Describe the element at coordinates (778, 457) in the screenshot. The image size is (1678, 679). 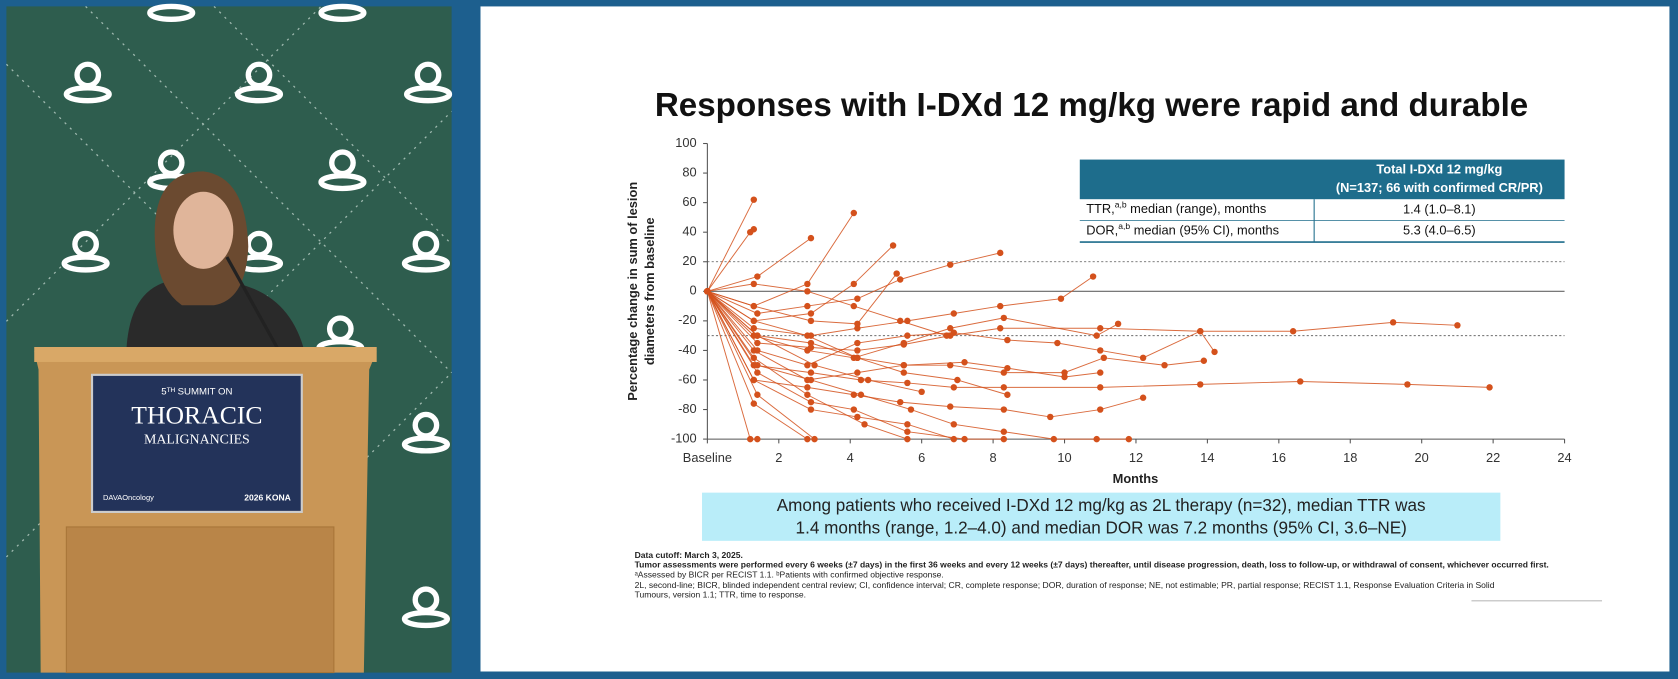
I see `x-tick-label: 2` at that location.